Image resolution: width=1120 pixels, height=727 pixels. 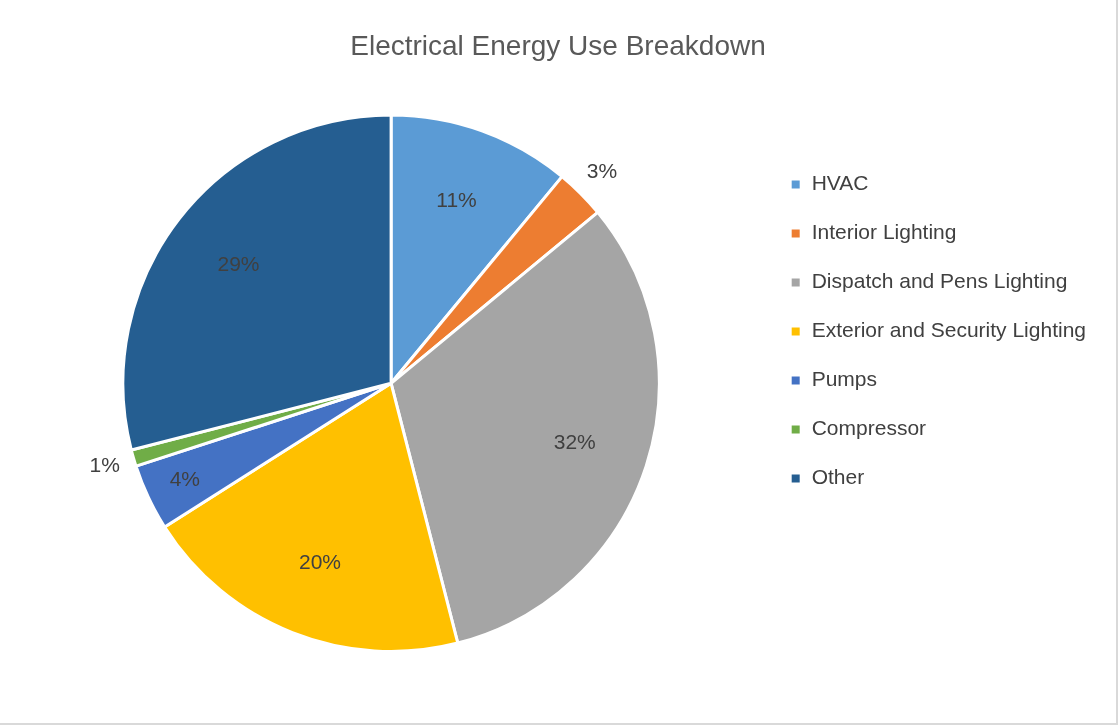 I want to click on legend-label: Pumps, so click(x=844, y=379).